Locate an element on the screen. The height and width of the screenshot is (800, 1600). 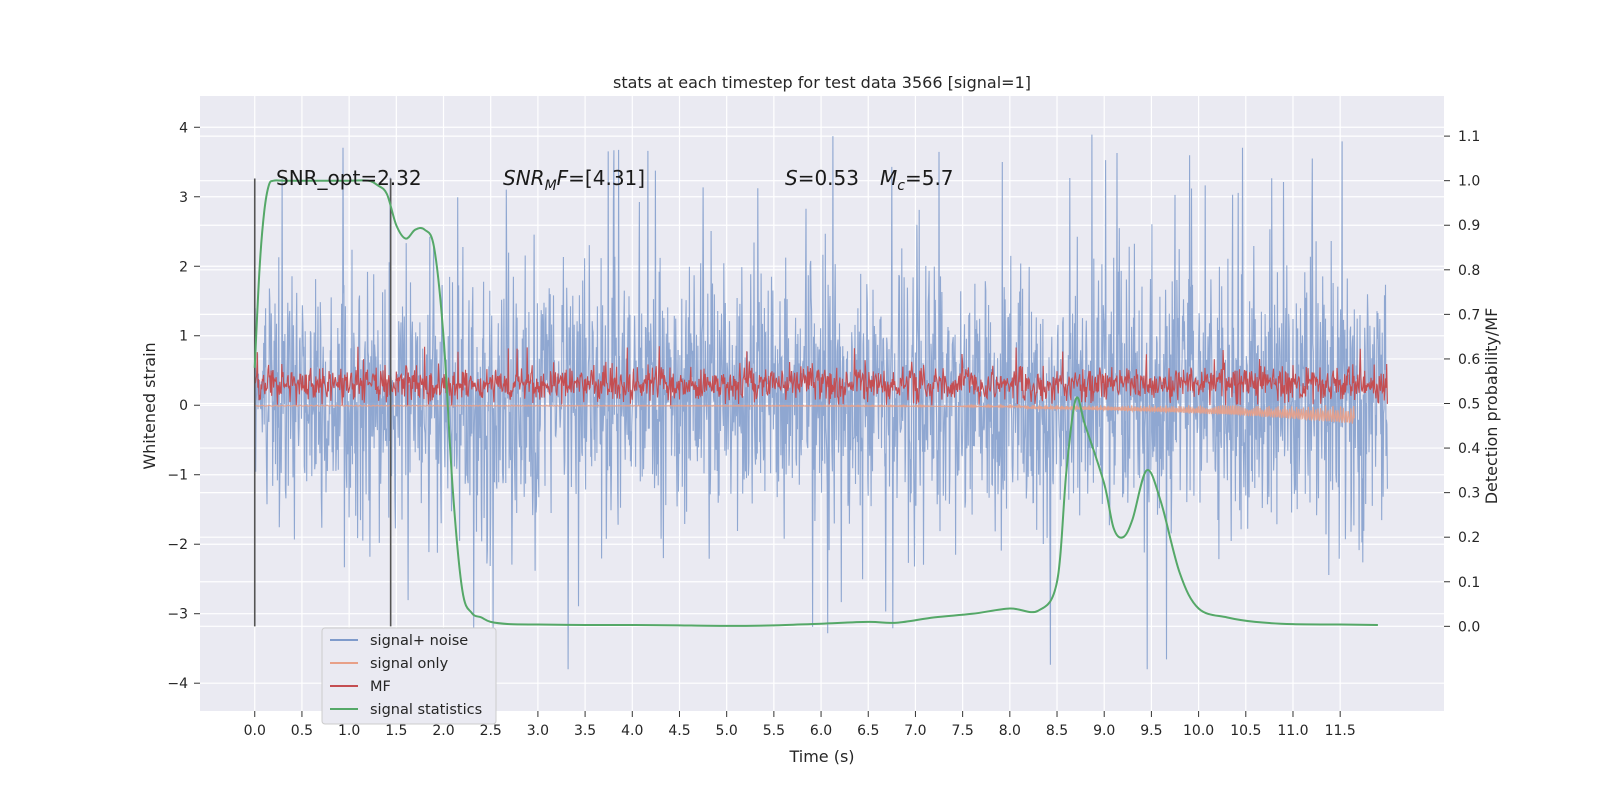
x-tick-label: 8.0 is located at coordinates (1010, 731).